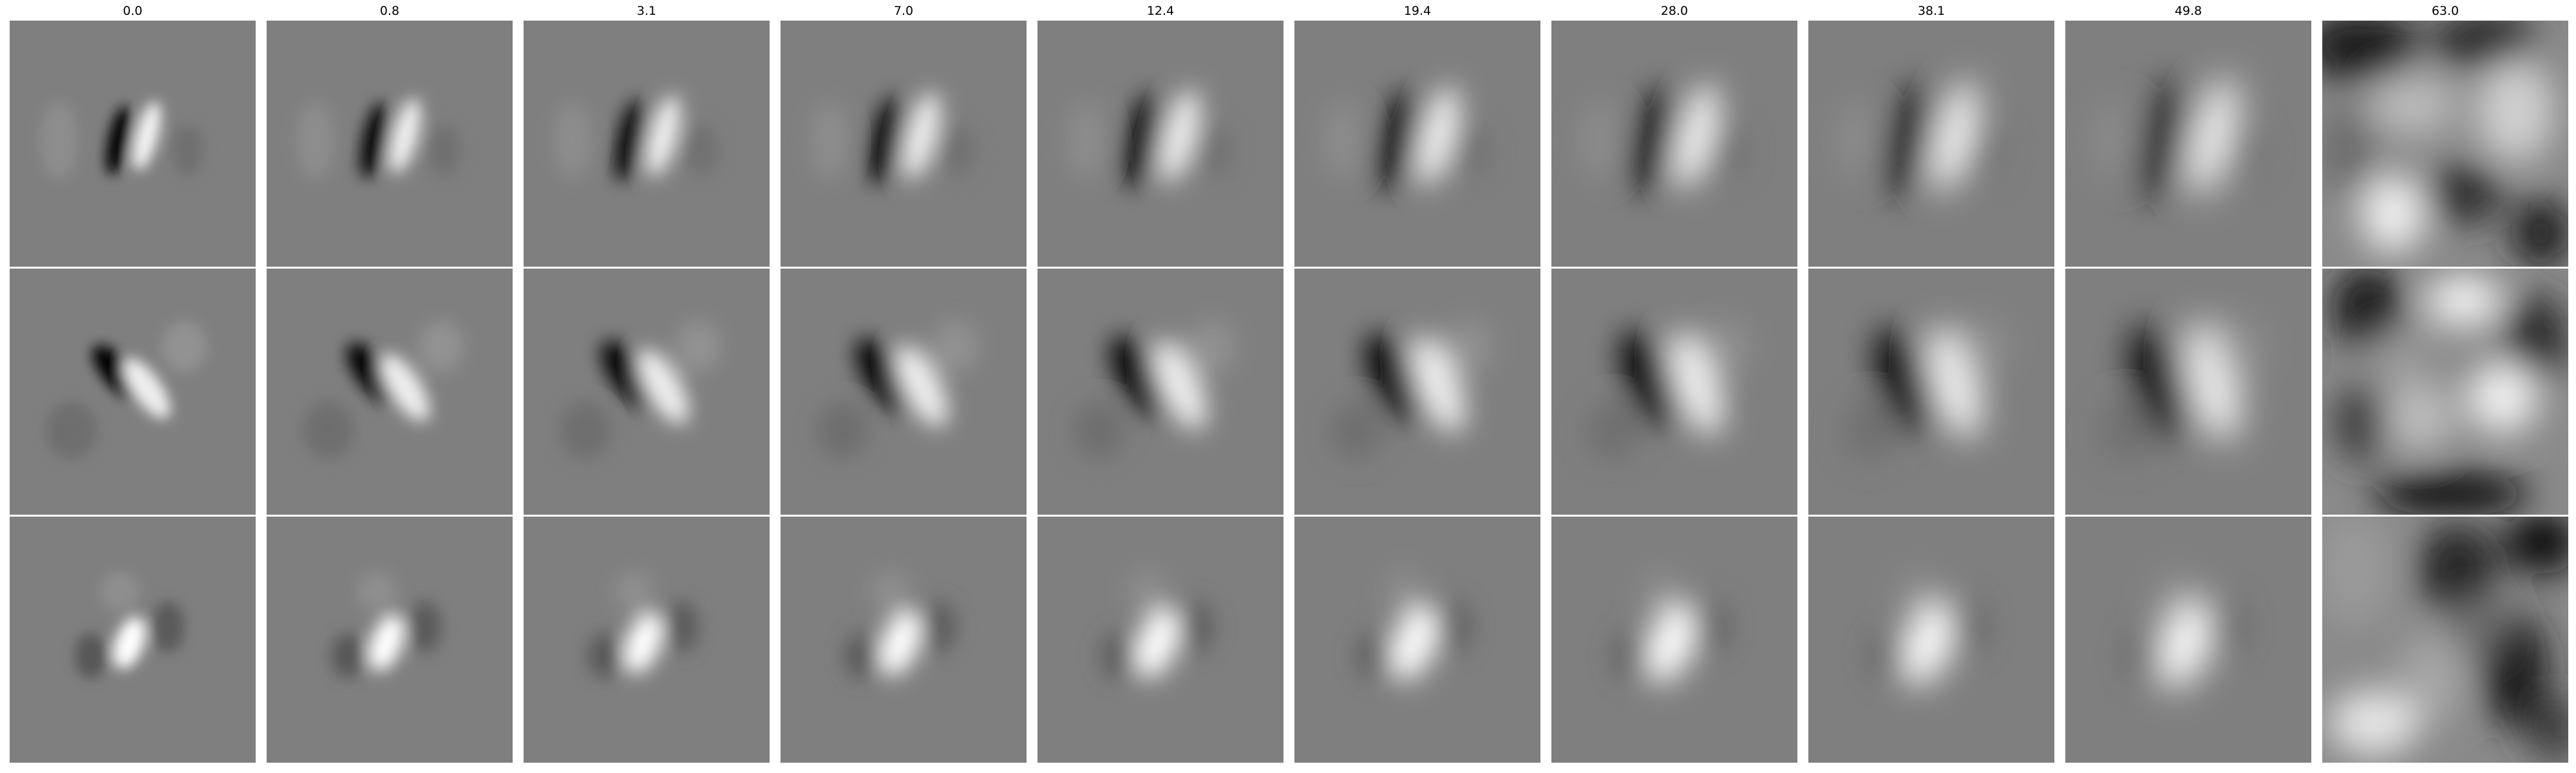 This screenshot has width=2576, height=773. I want to click on column-title: 3.1, so click(646, 11).